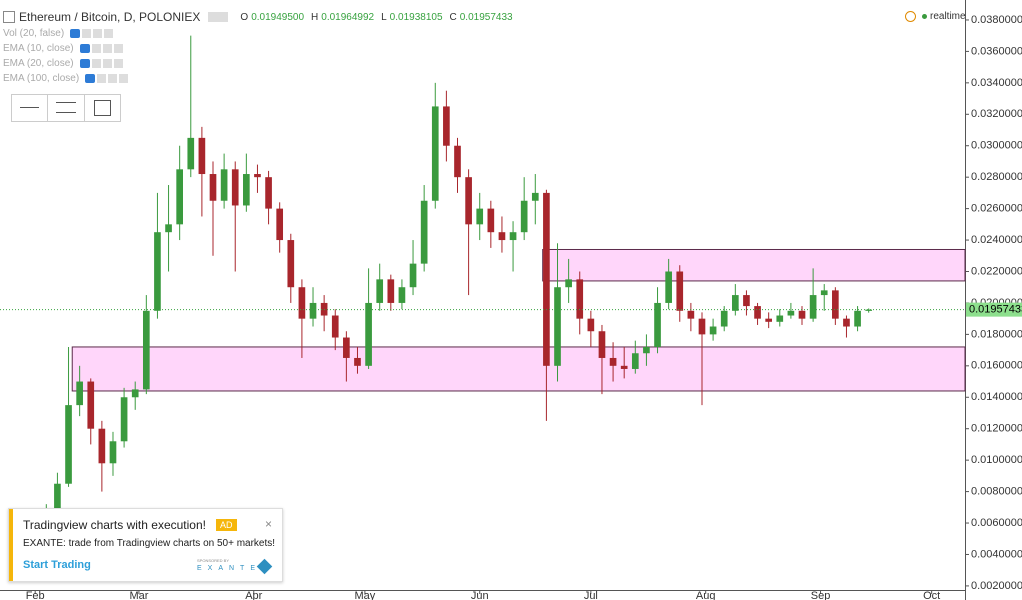 The image size is (1022, 600). Describe the element at coordinates (364, 595) in the screenshot. I see `x-tick-label: May` at that location.